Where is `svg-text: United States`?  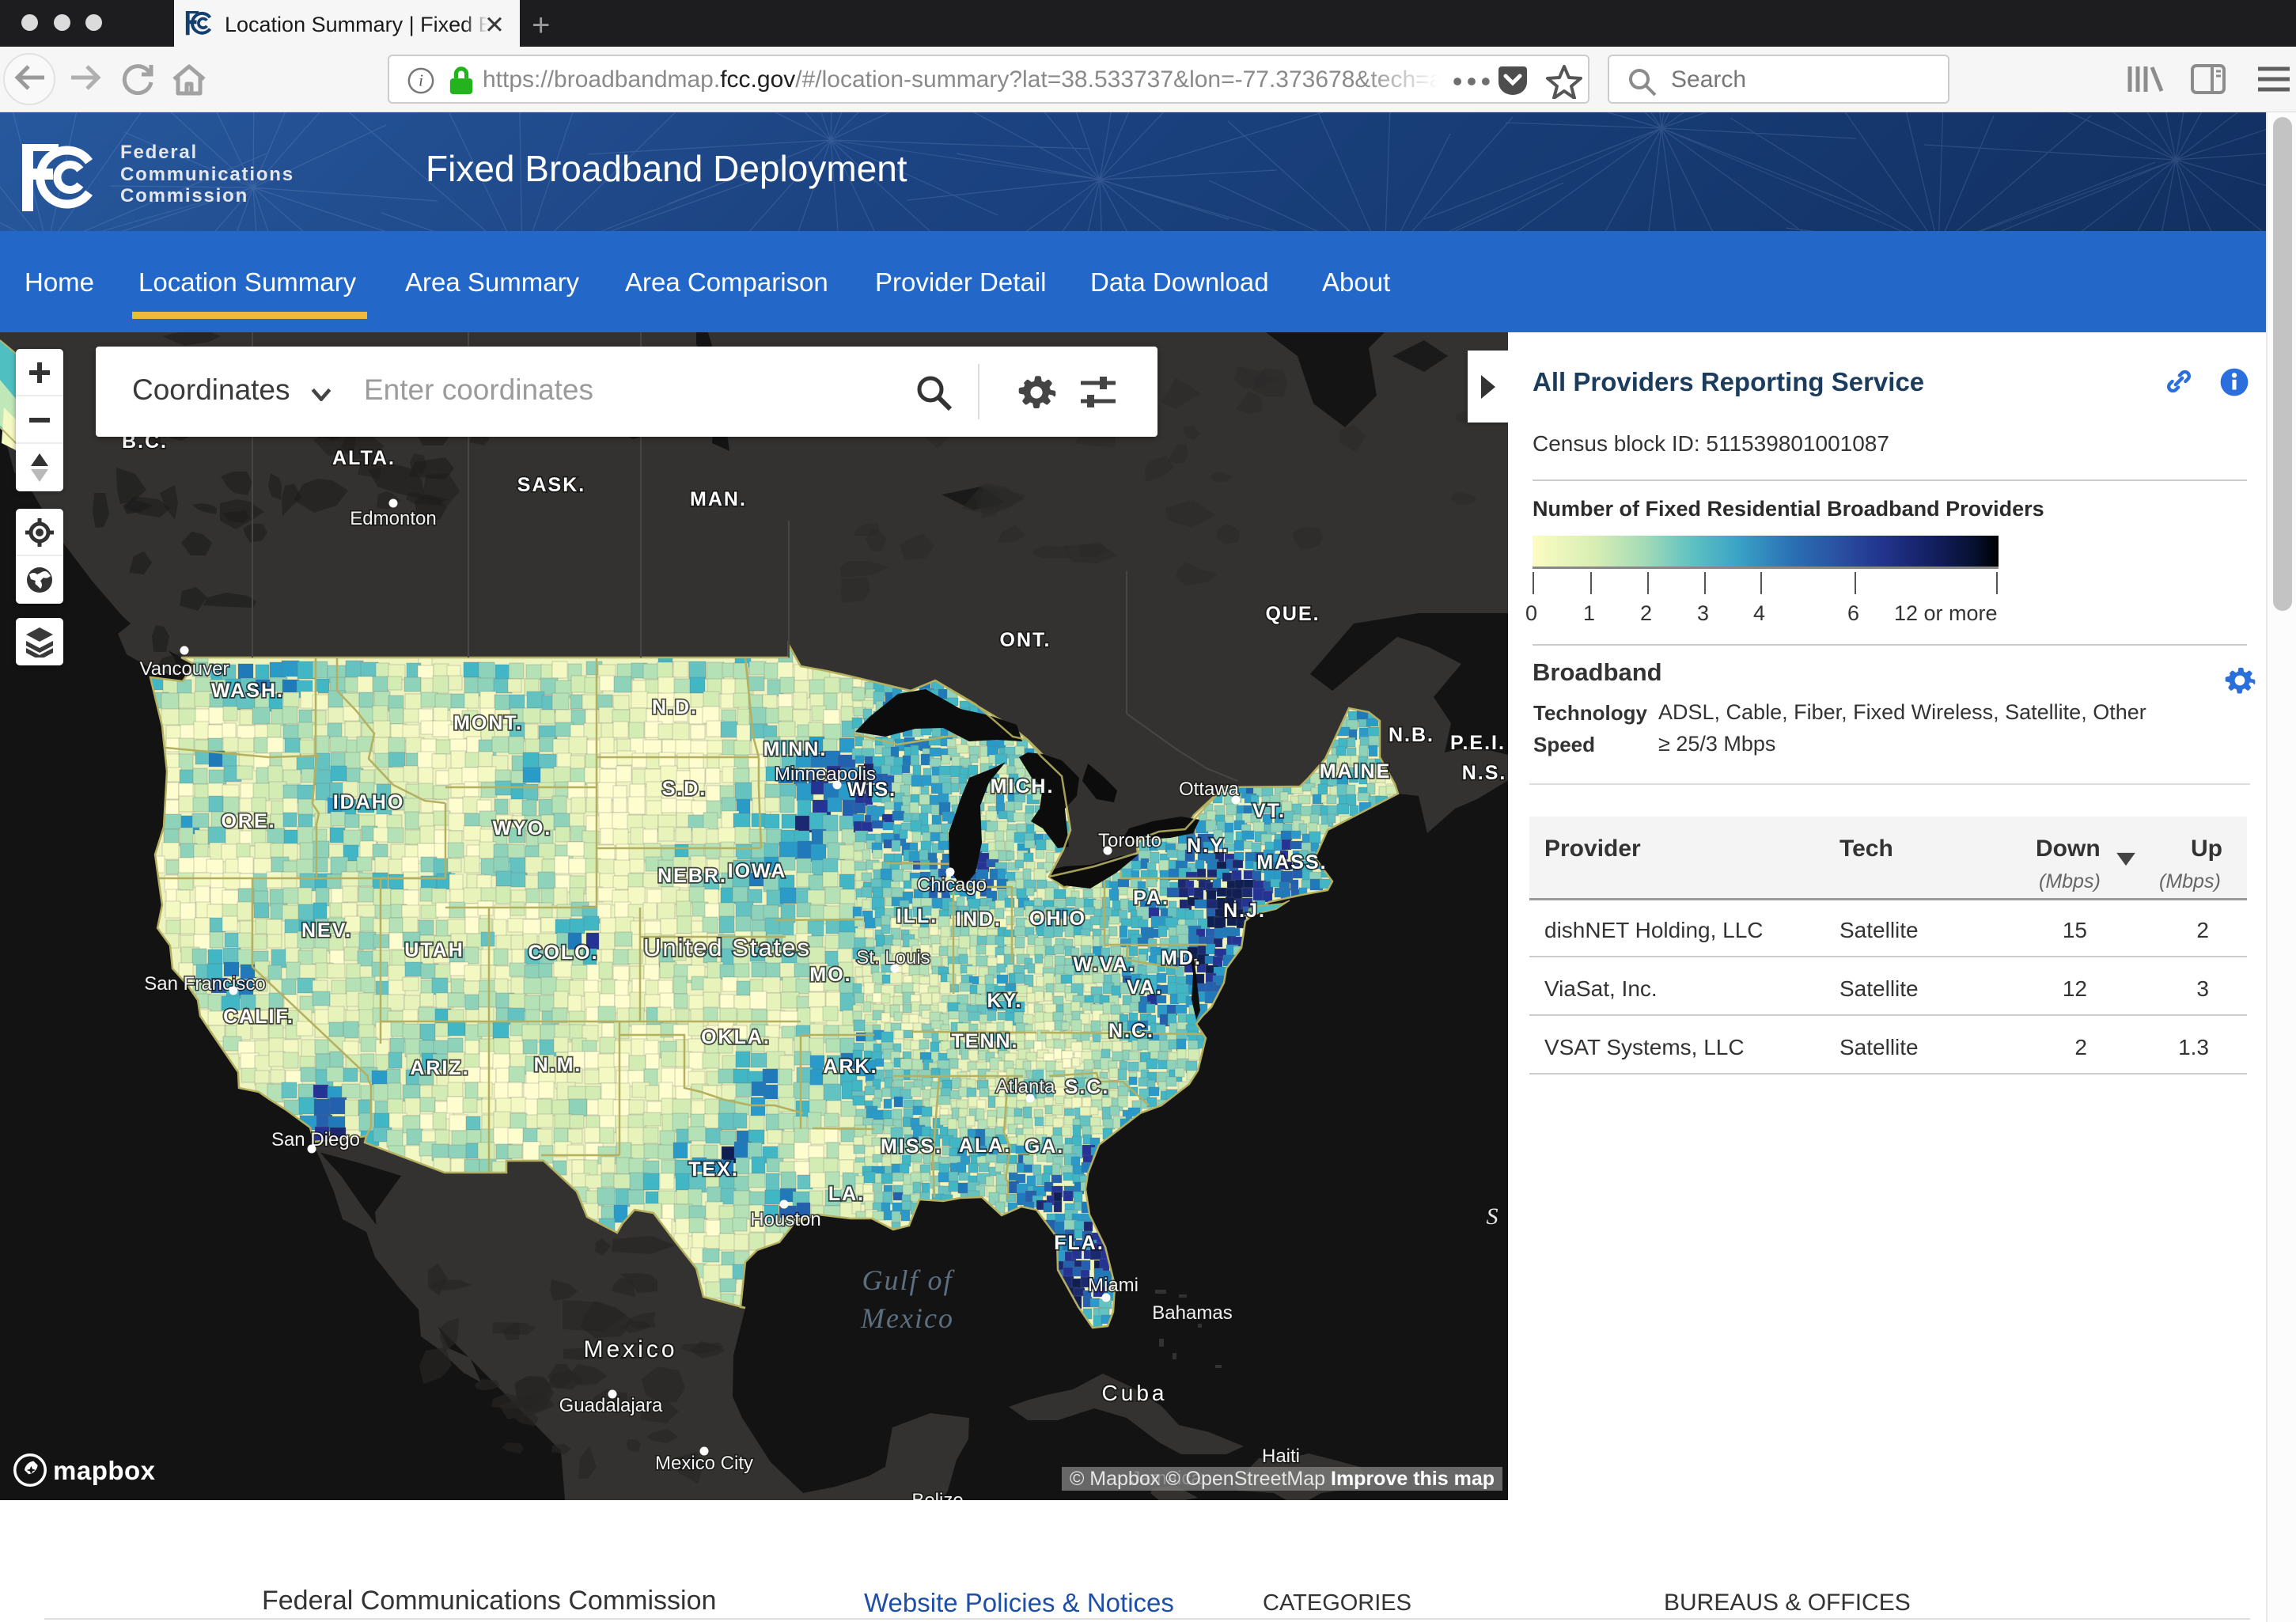 svg-text: United States is located at coordinates (727, 948).